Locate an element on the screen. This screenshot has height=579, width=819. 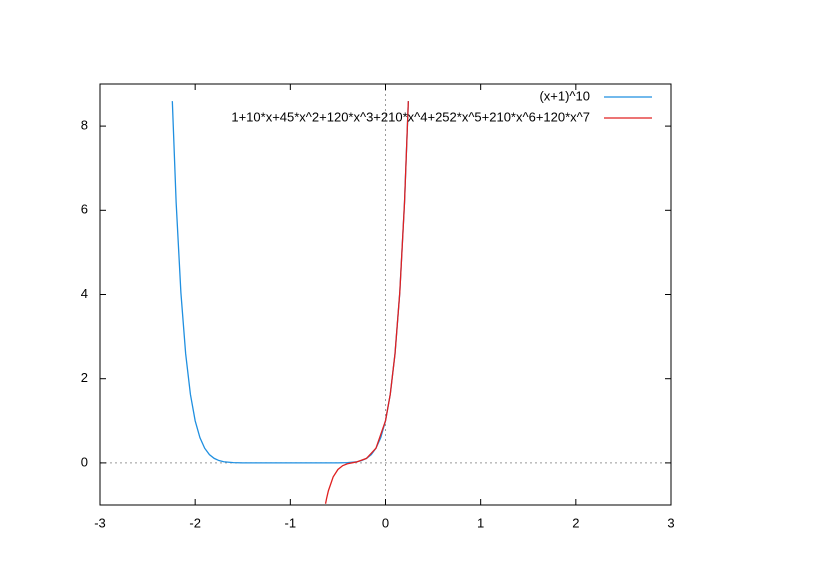
series-line is located at coordinates (366, 302).